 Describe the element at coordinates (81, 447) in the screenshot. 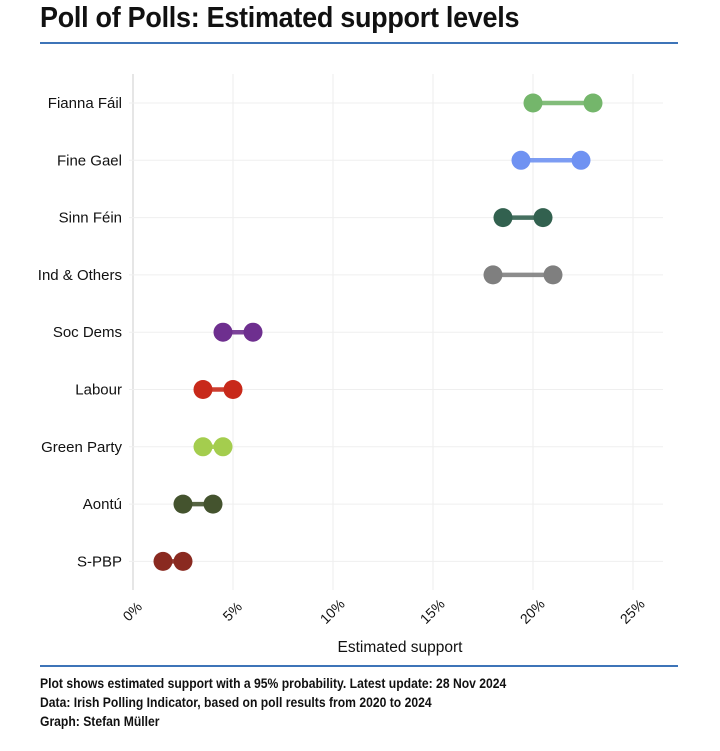

I see `y-tick-label: Green Party` at that location.